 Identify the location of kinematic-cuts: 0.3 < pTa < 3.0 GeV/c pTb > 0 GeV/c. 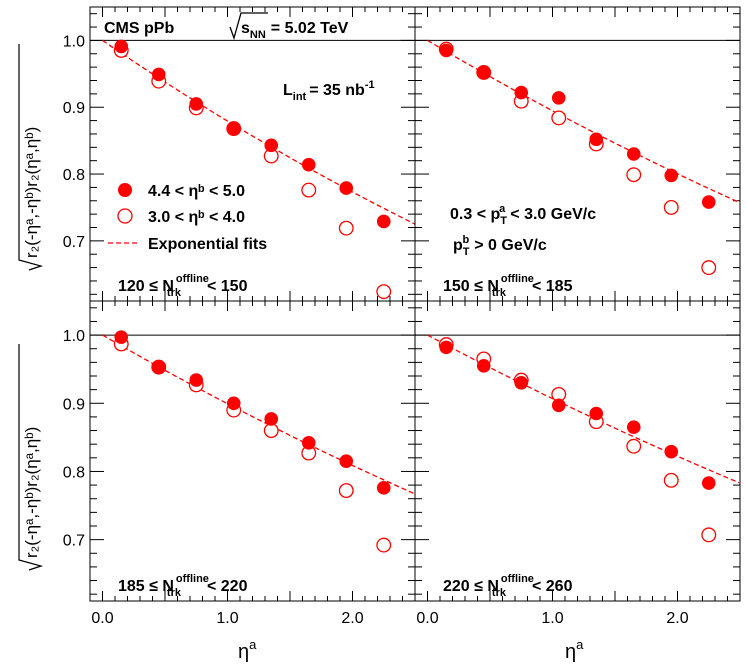
(523, 230).